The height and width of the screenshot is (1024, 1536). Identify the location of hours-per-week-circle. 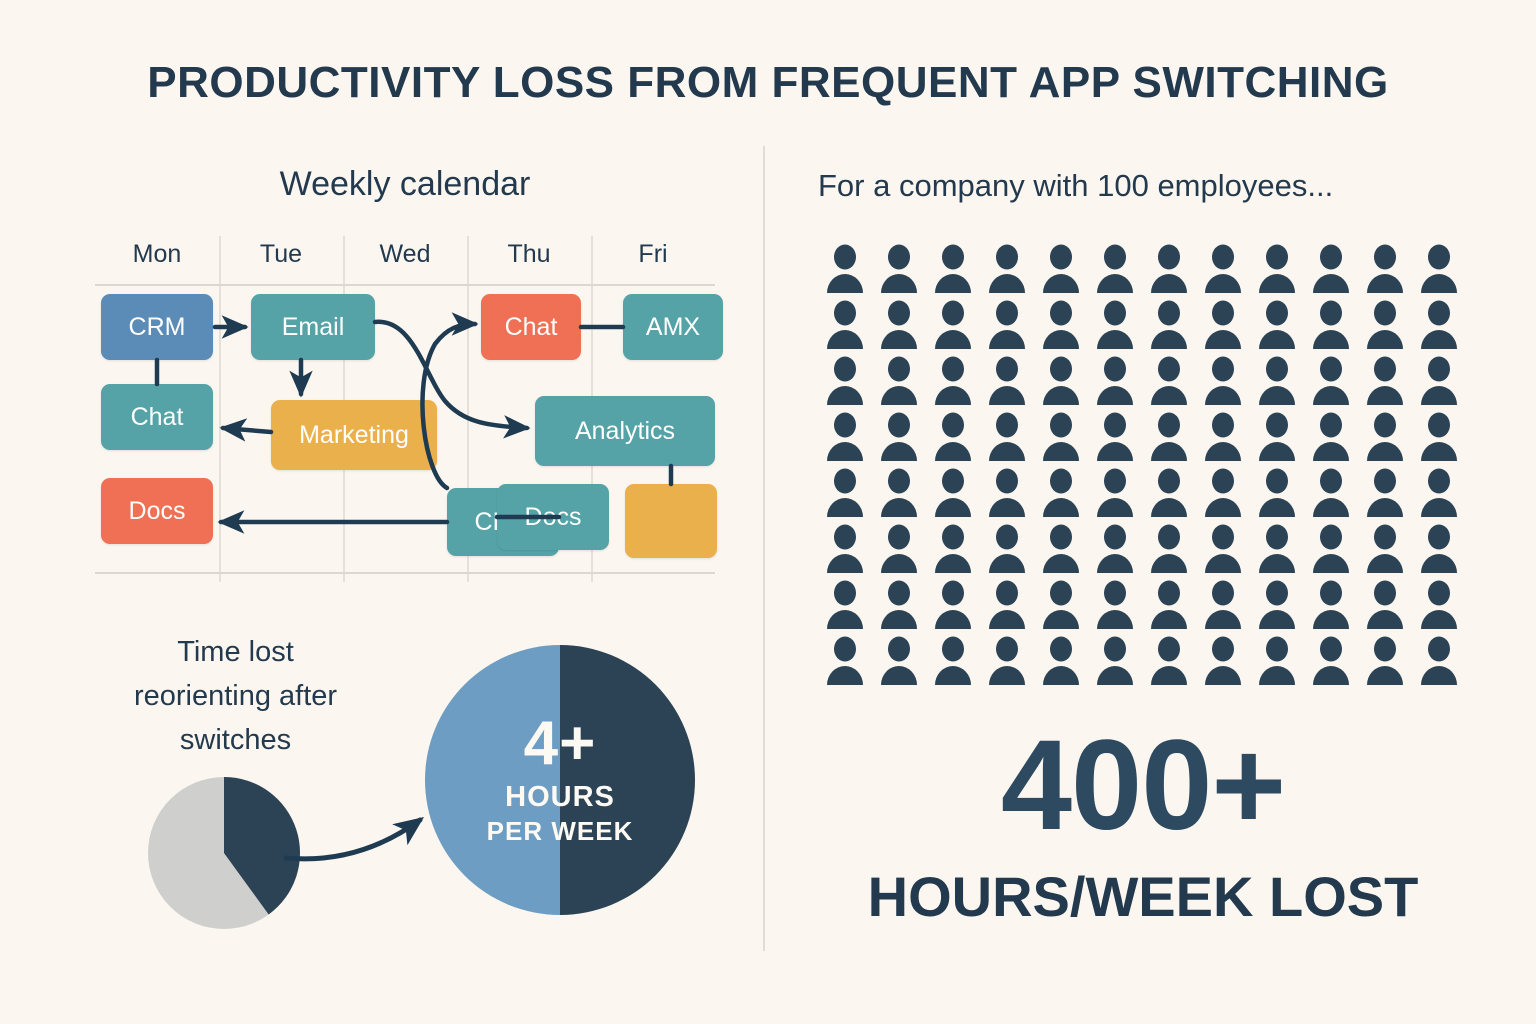
(560, 780).